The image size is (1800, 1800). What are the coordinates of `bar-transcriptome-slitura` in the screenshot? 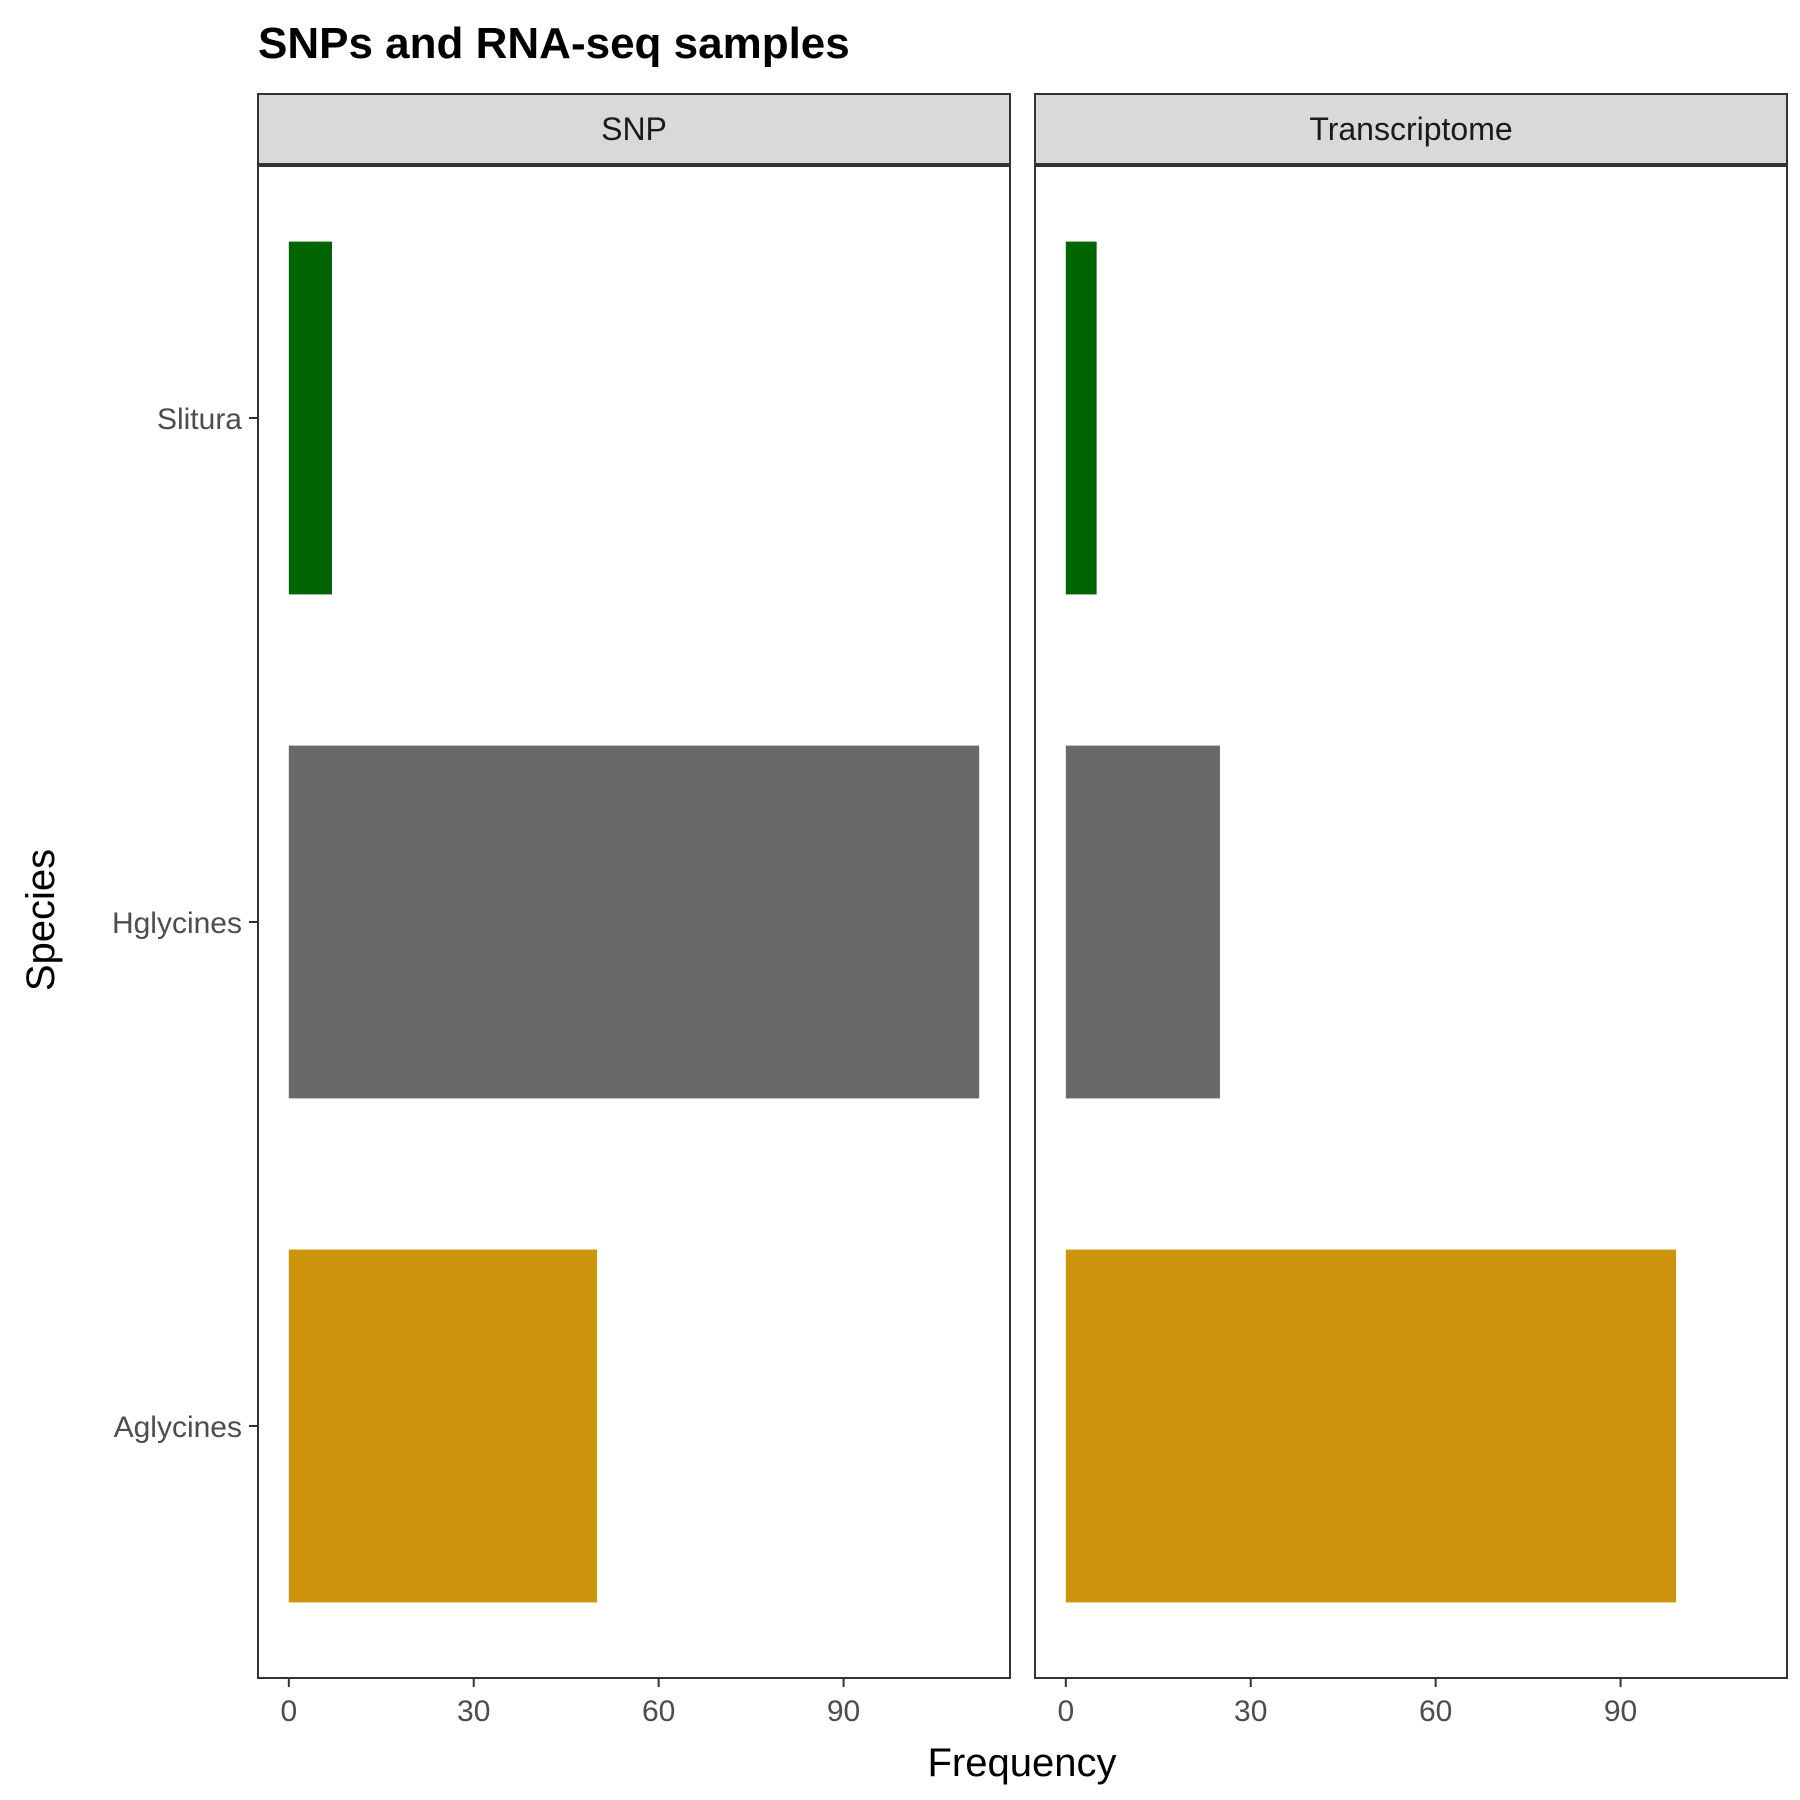 It's located at (1081, 418).